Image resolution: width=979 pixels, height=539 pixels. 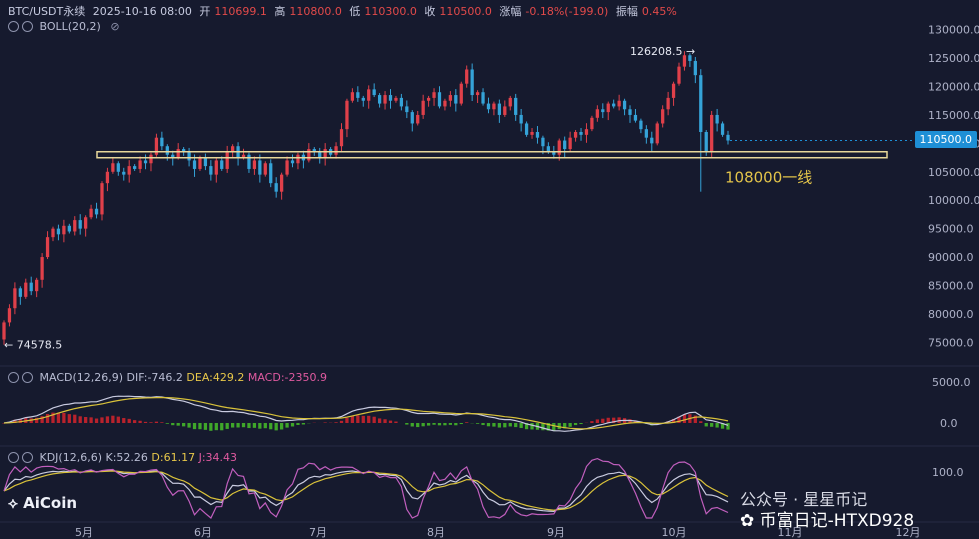 I want to click on boll-legend: BOLL(20,2) ⊘, so click(x=64, y=26).